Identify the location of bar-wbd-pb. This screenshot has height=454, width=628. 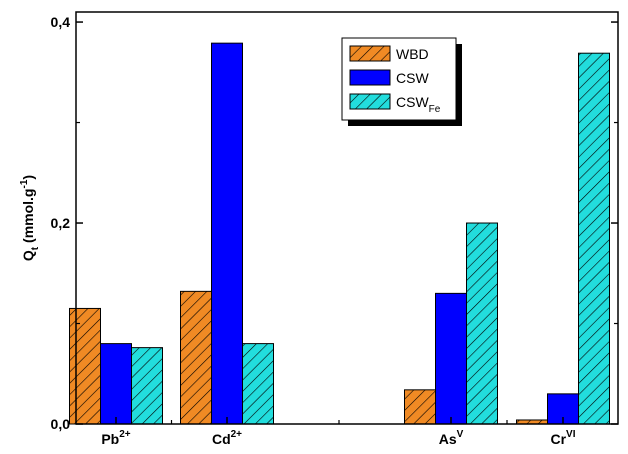
(85, 366).